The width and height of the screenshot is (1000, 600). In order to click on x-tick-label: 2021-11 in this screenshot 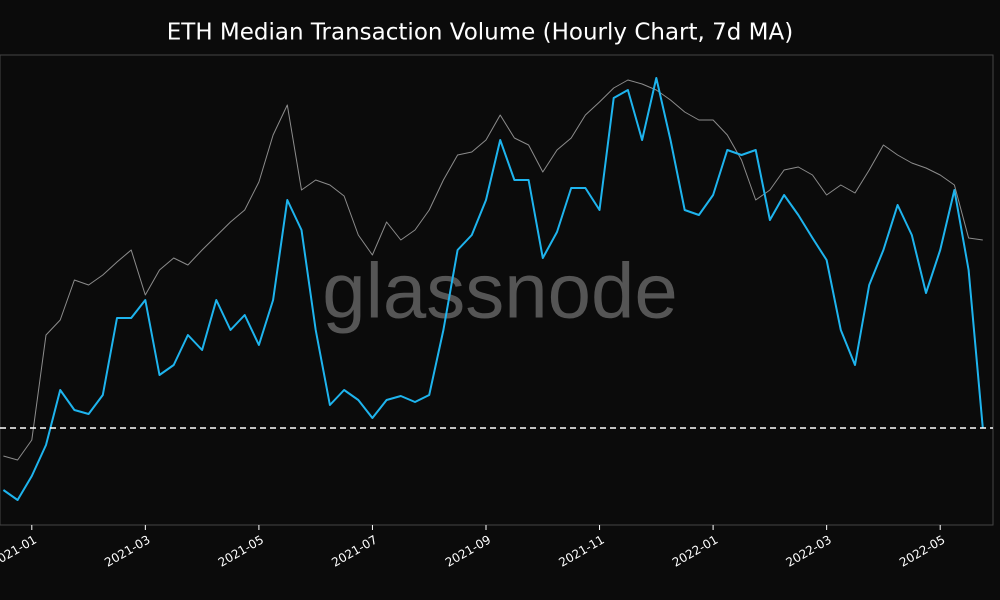, I will do `click(581, 551)`.